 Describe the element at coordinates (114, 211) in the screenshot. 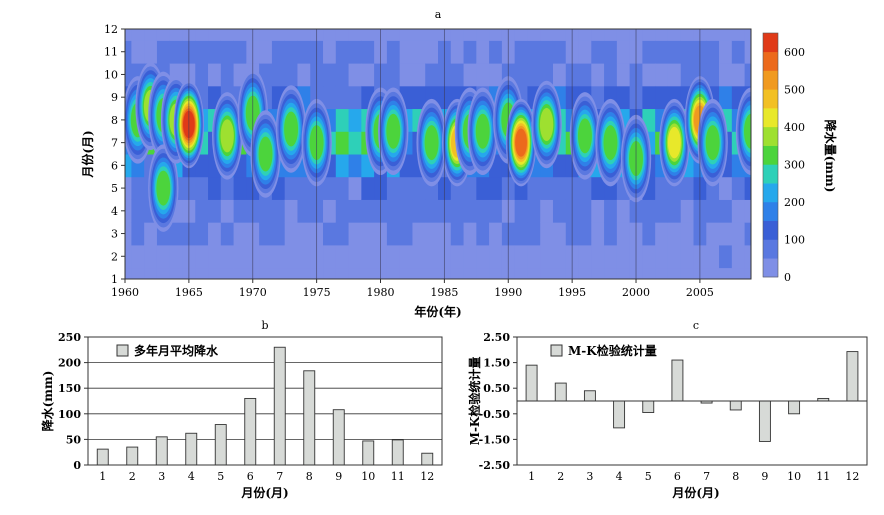

I see `heatmap-y-tick-label: 4` at that location.